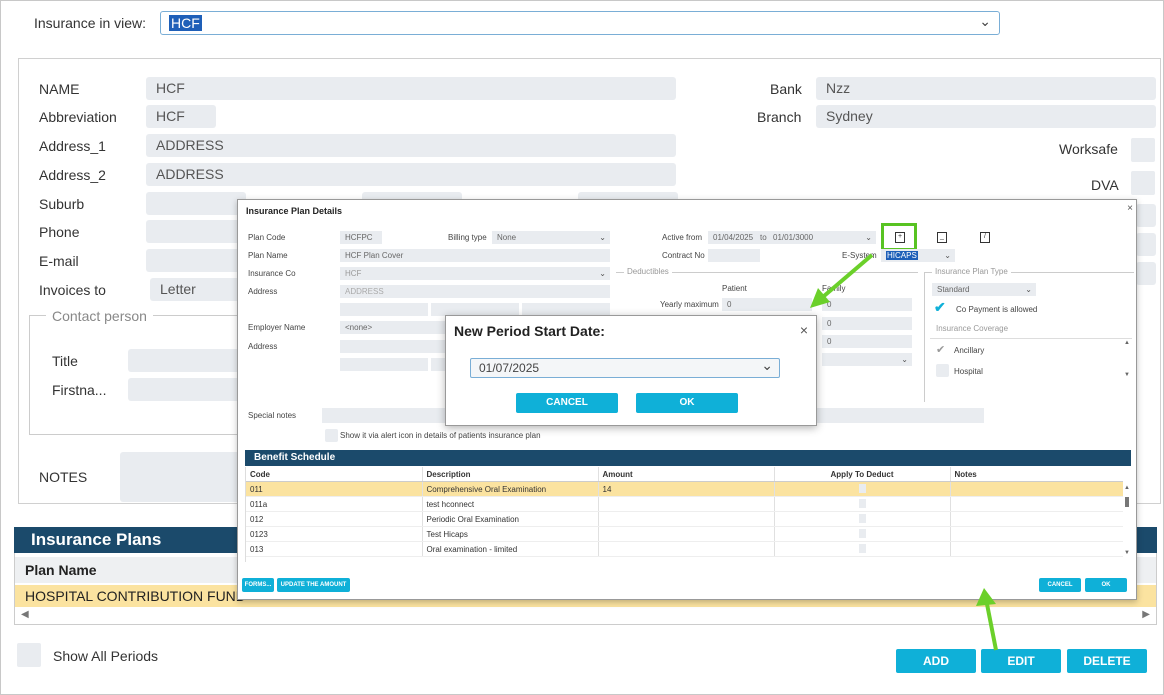 This screenshot has width=1164, height=695. I want to click on table-row: 012 Periodic Oral Examination, so click(684, 519).